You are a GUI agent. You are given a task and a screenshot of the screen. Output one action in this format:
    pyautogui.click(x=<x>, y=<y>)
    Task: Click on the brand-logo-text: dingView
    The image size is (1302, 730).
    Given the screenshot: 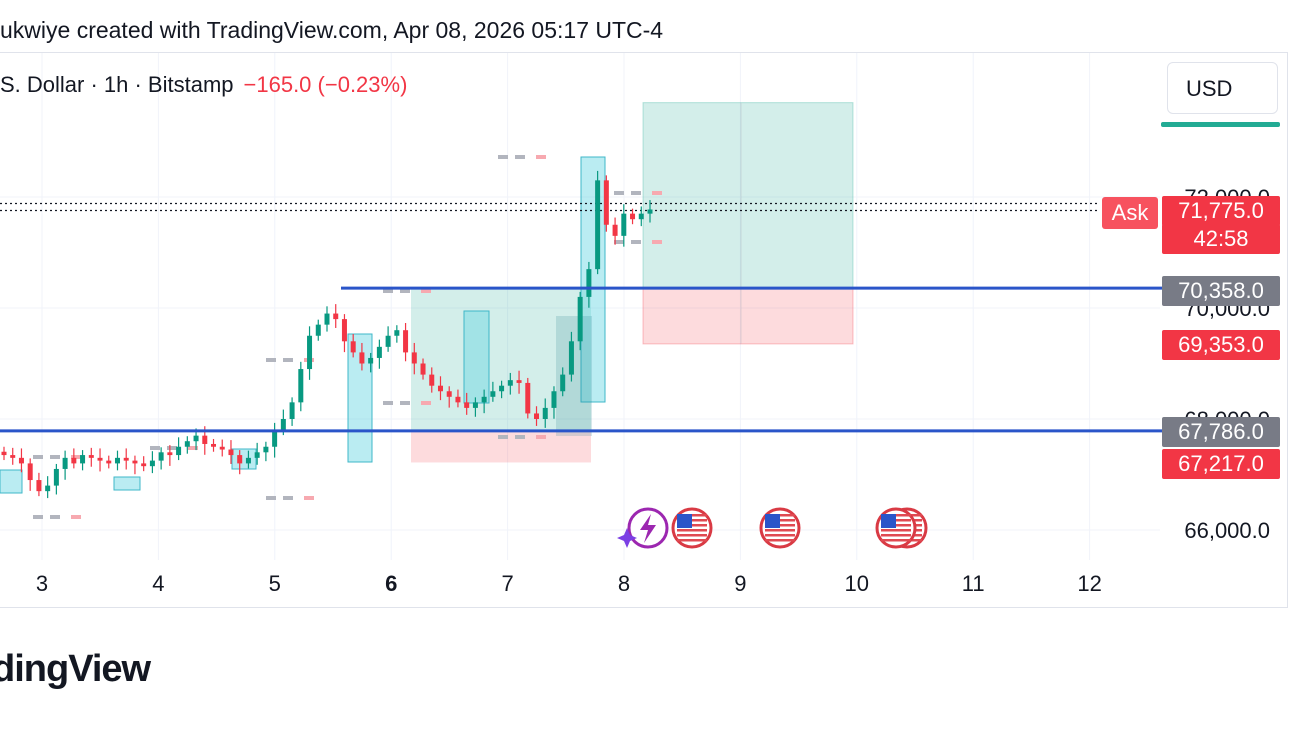 What is the action you would take?
    pyautogui.click(x=75, y=669)
    